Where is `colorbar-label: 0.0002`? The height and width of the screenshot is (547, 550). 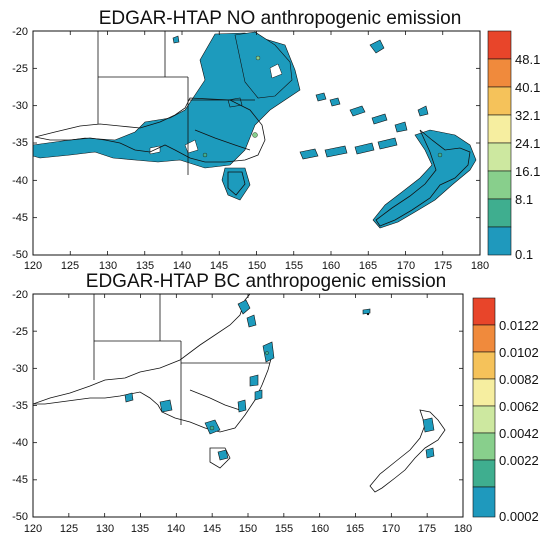 colorbar-label: 0.0002 is located at coordinates (519, 516).